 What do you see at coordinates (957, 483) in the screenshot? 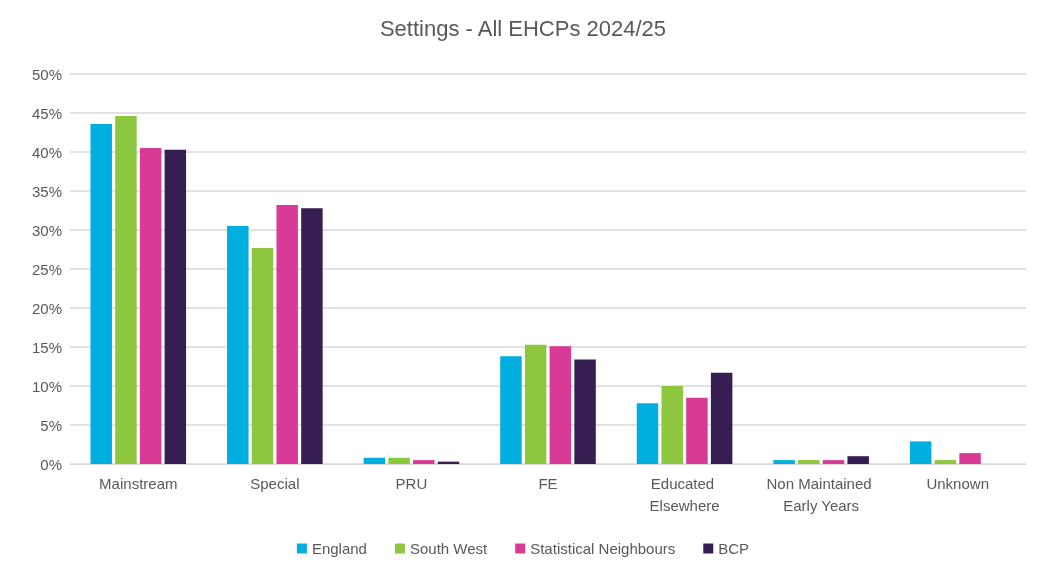
I see `x-tick-label: Unknown` at bounding box center [957, 483].